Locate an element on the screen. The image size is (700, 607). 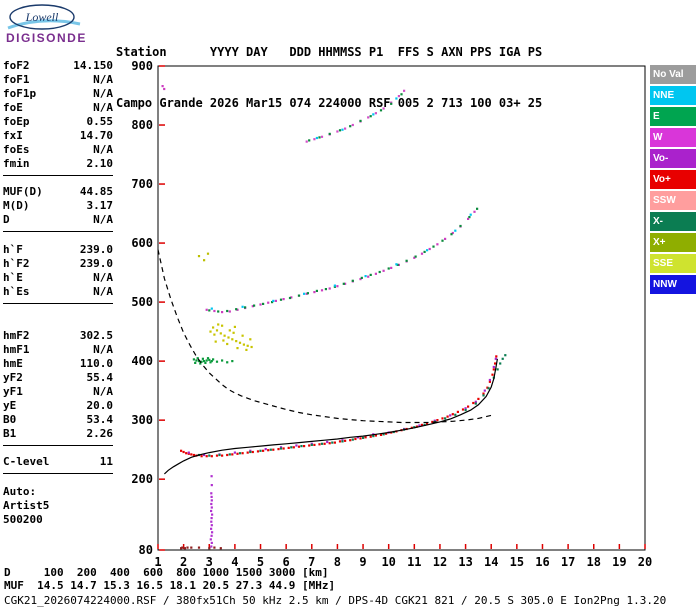
series-second-multiple-o is located at coordinates (340, 262).